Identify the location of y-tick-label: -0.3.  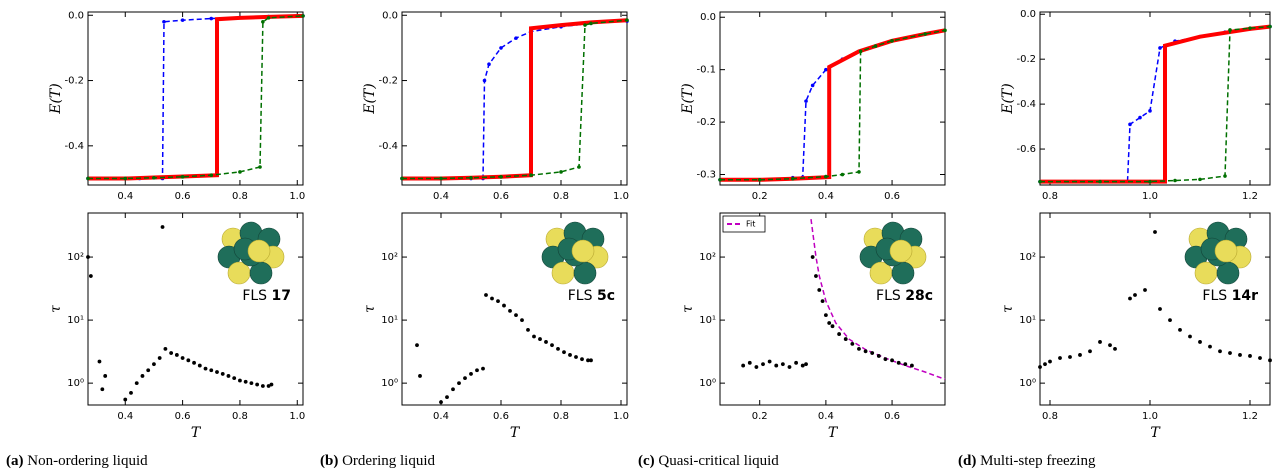
(706, 175).